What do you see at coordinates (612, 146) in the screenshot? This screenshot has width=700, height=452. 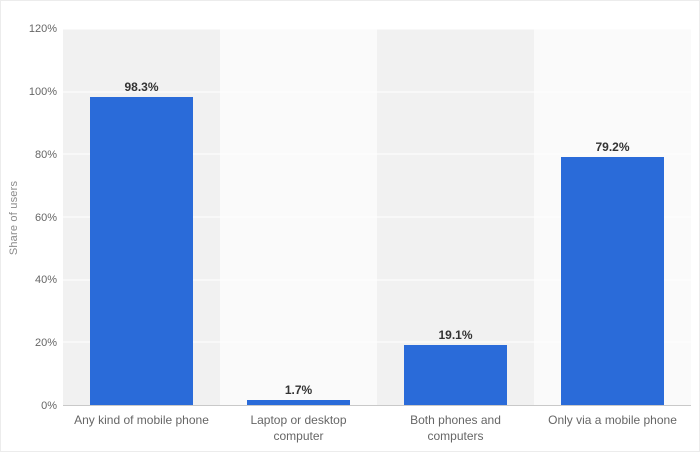 I see `bar-value-label: 79.2%` at bounding box center [612, 146].